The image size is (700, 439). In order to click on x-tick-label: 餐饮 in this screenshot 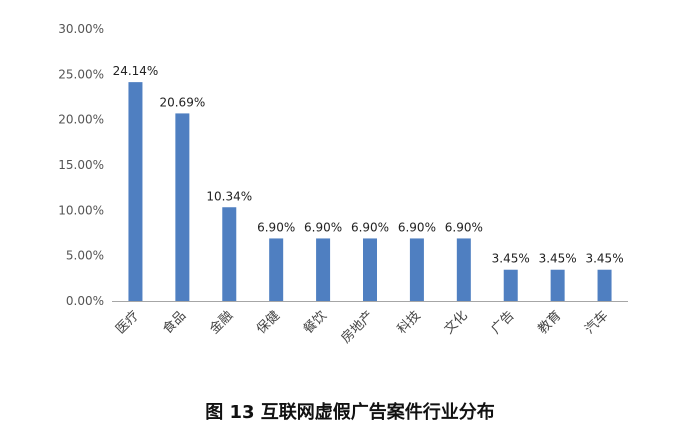, I will do `click(315, 323)`.